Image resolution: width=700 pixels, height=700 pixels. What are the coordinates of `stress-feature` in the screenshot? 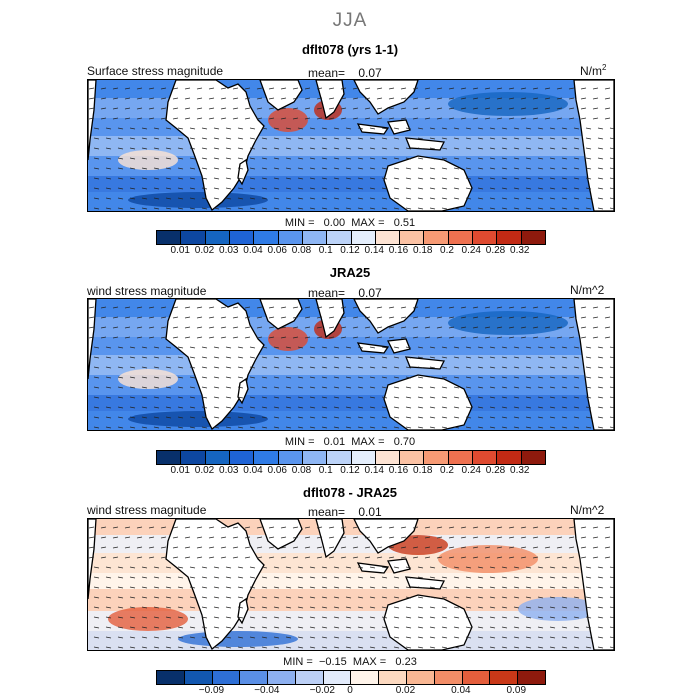 It's located at (488, 559).